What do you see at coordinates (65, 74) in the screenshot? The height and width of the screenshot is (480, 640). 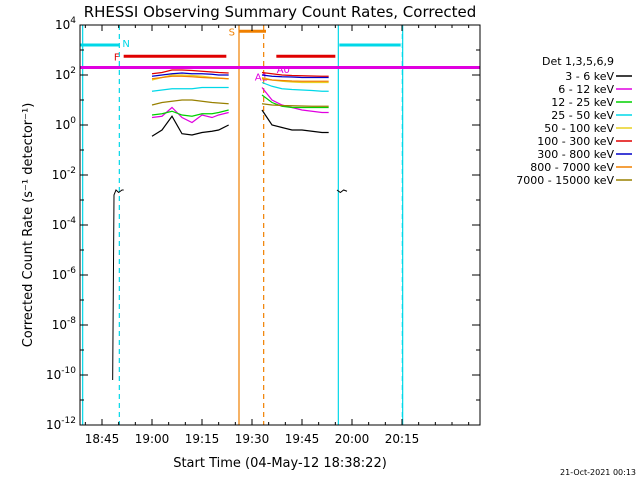 I see `y-tick-label: 10²` at bounding box center [65, 74].